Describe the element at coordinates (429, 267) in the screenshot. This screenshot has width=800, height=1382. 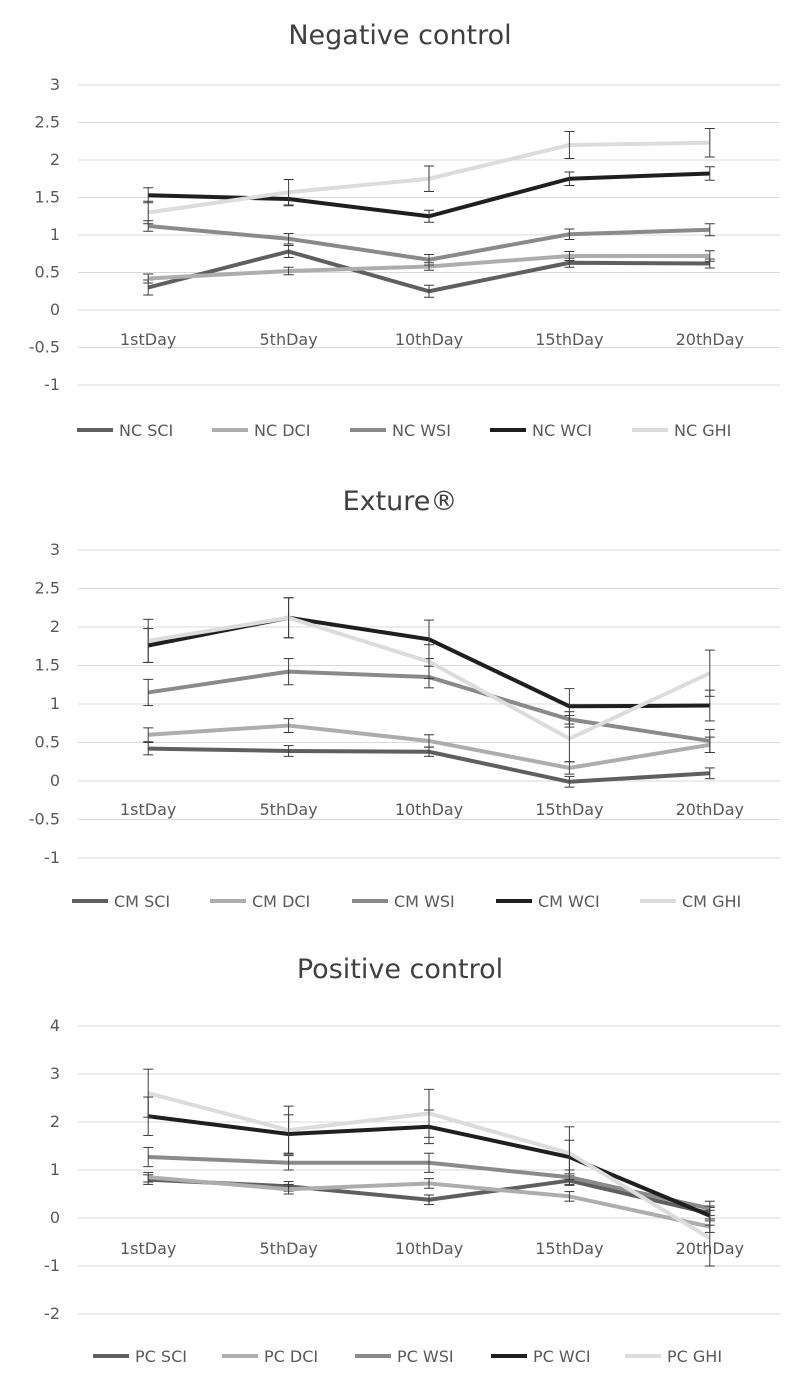
I see `series-nc-dci` at that location.